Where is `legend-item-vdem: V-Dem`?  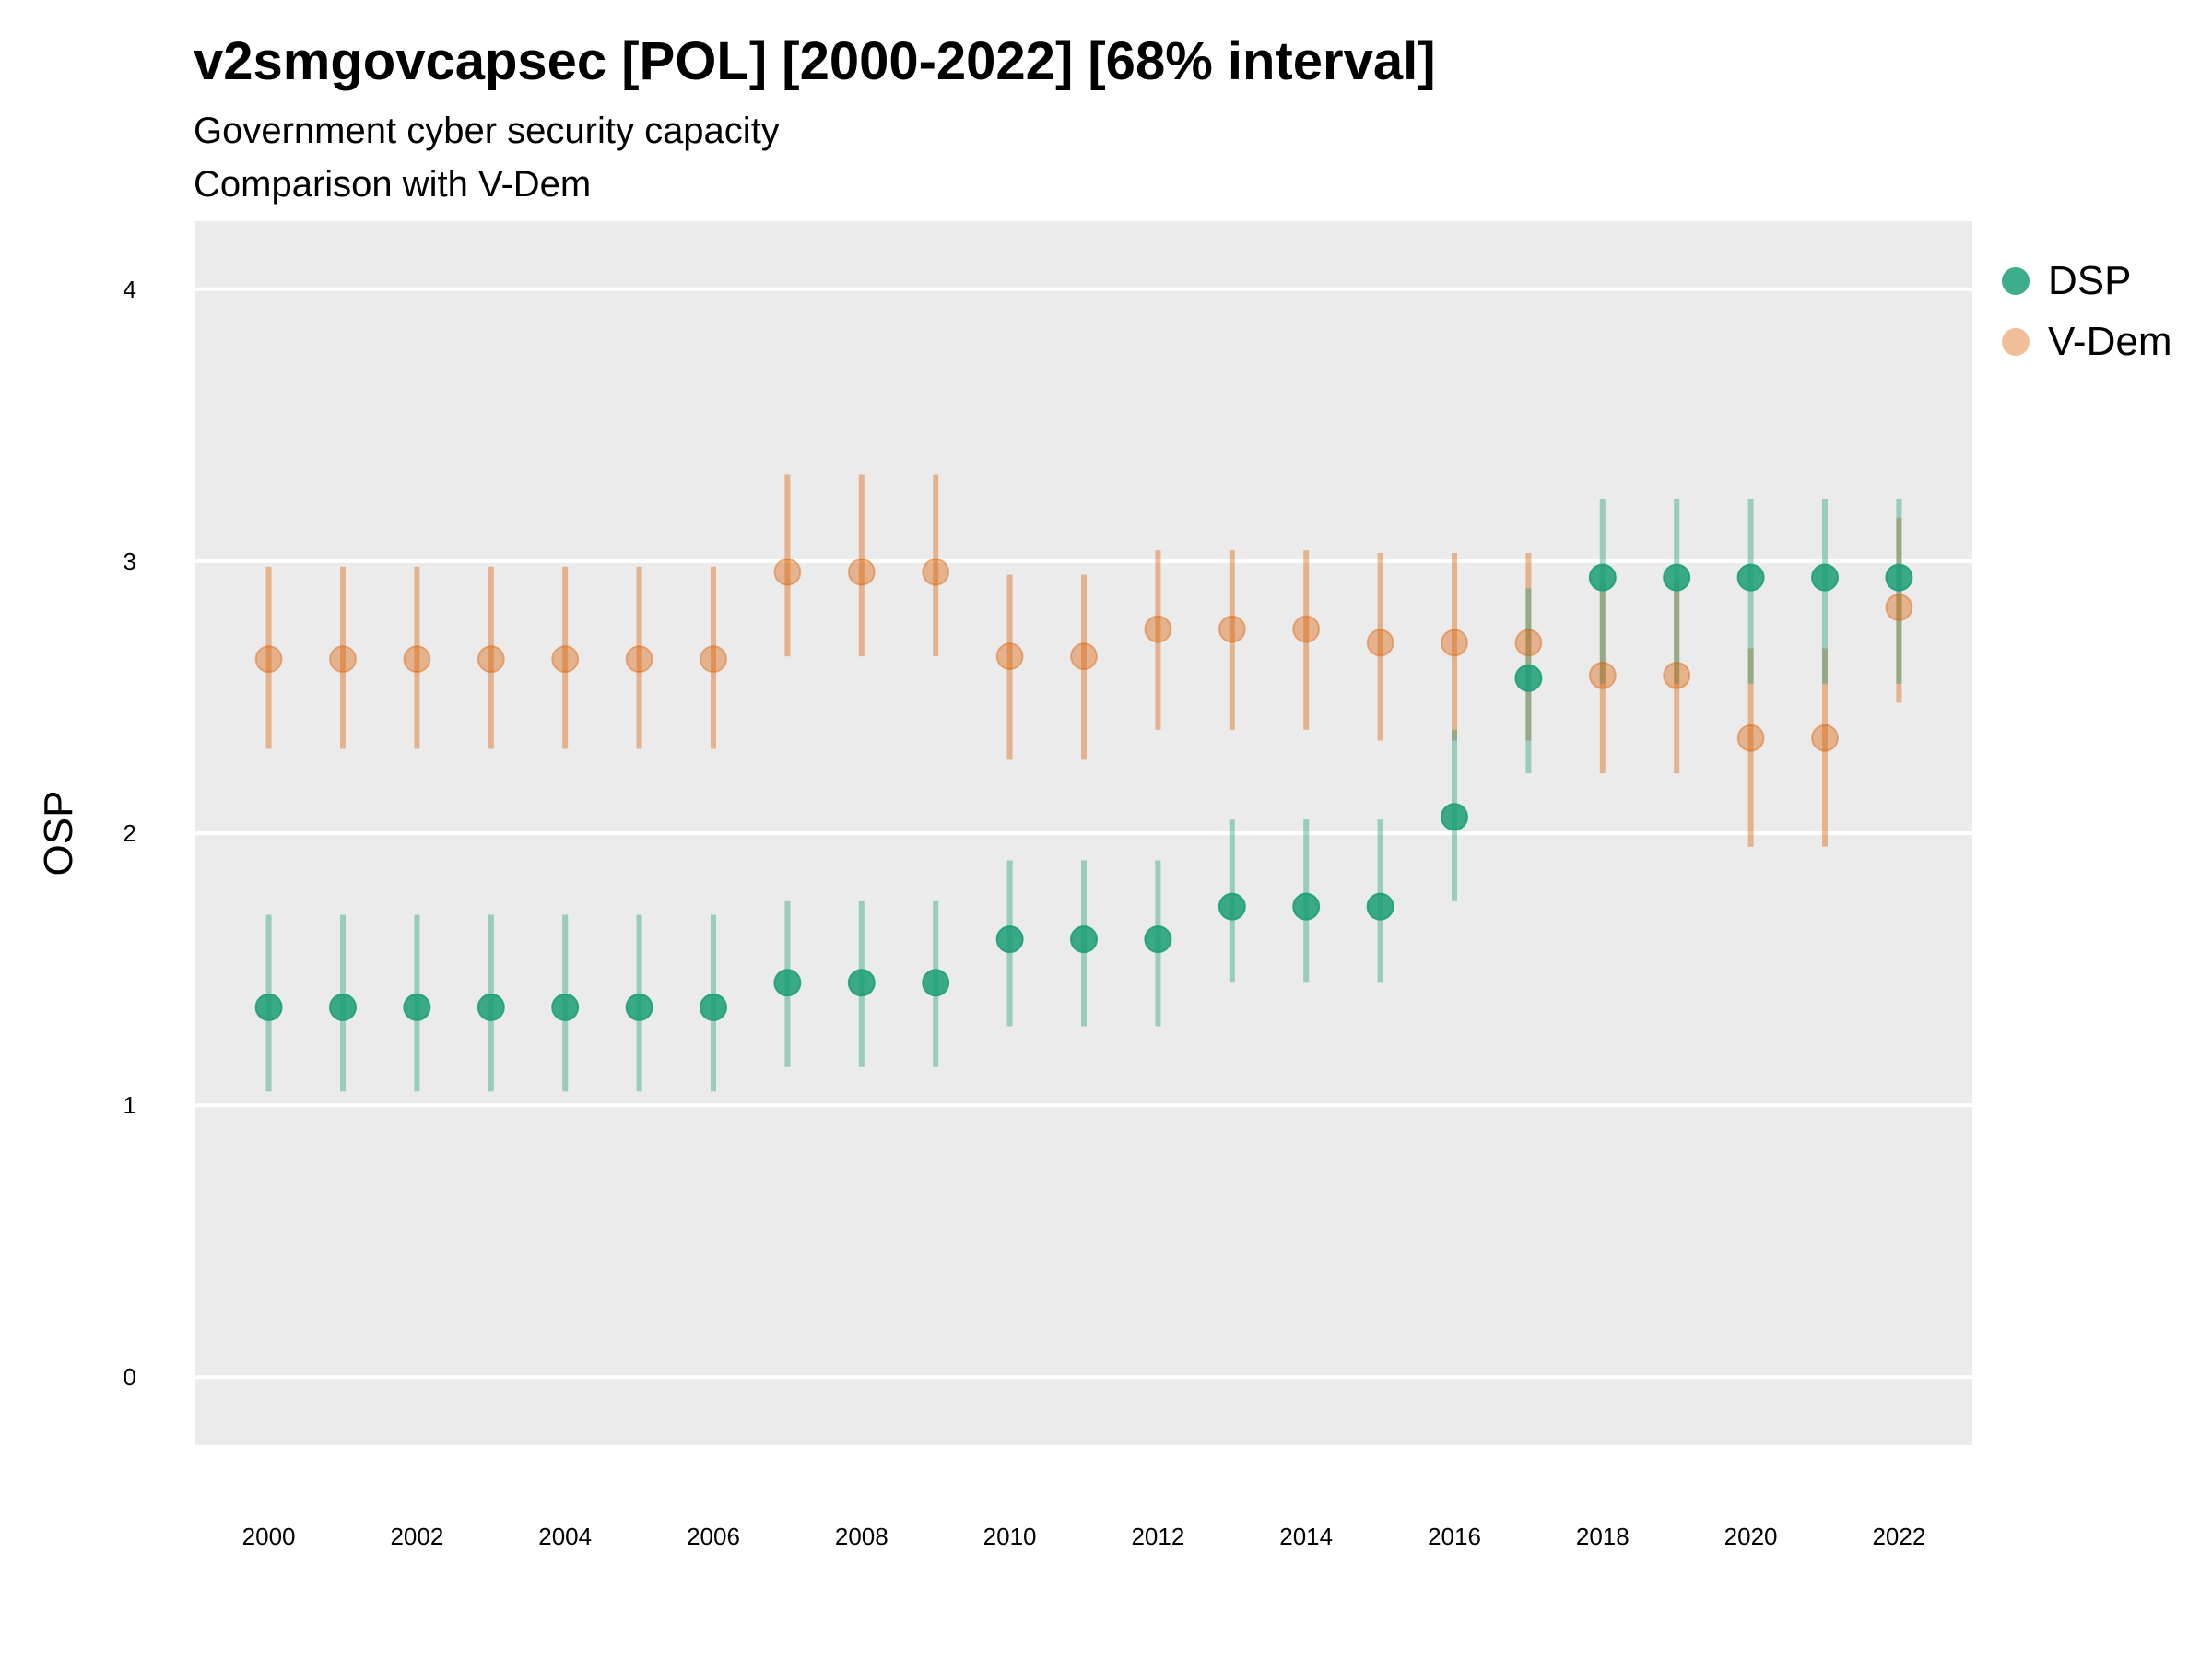
legend-item-vdem: V-Dem is located at coordinates (2086, 342).